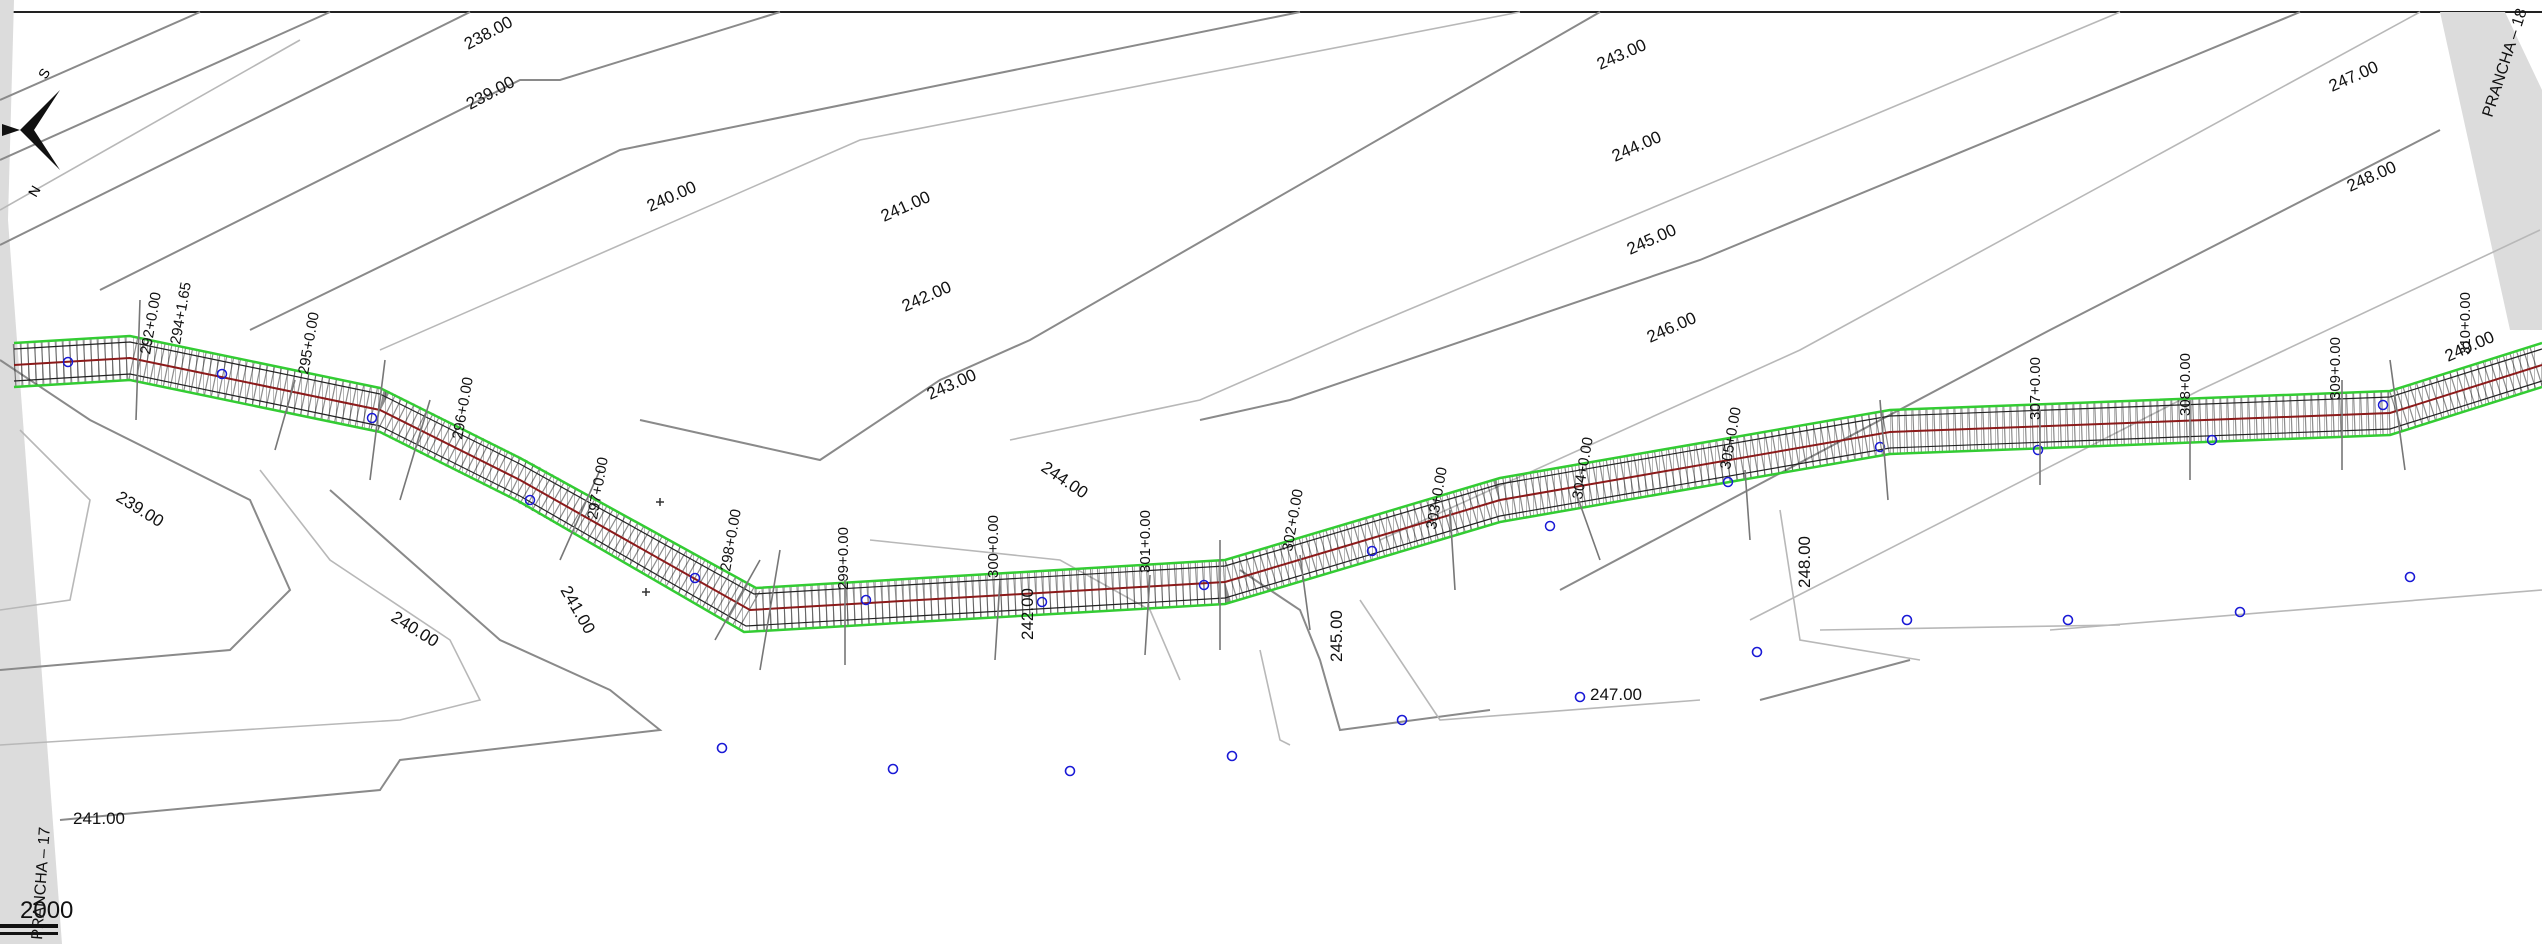  What do you see at coordinates (181, 313) in the screenshot?
I see `station-label: 294+1.65` at bounding box center [181, 313].